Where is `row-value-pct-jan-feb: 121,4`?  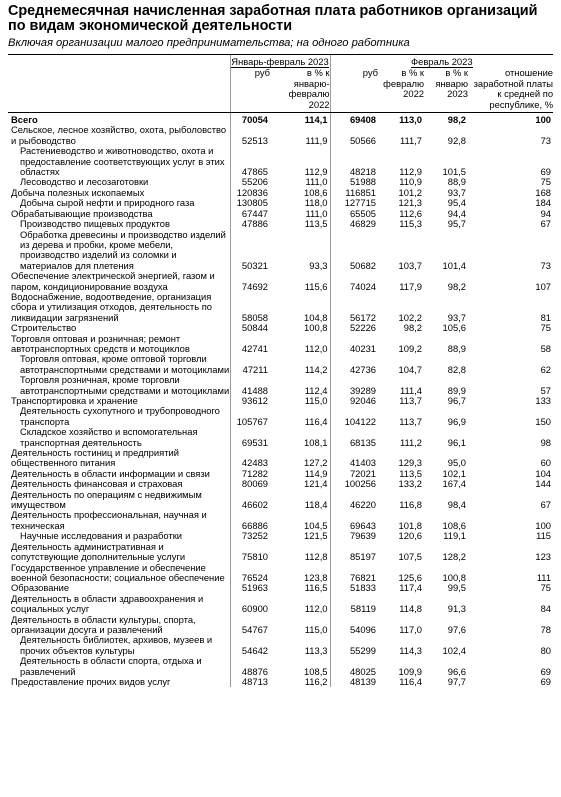
row-value-pct-jan-feb: 121,4 is located at coordinates (316, 484).